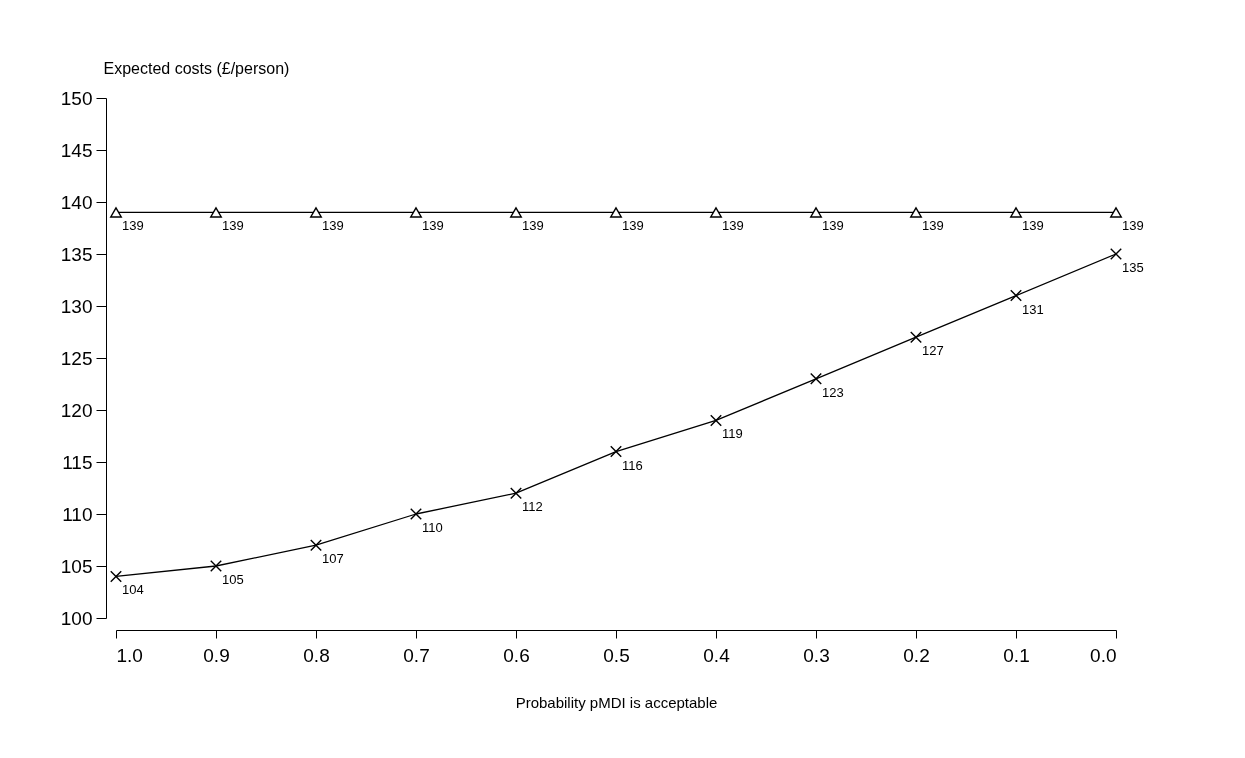  I want to click on data-label: 135, so click(1133, 267).